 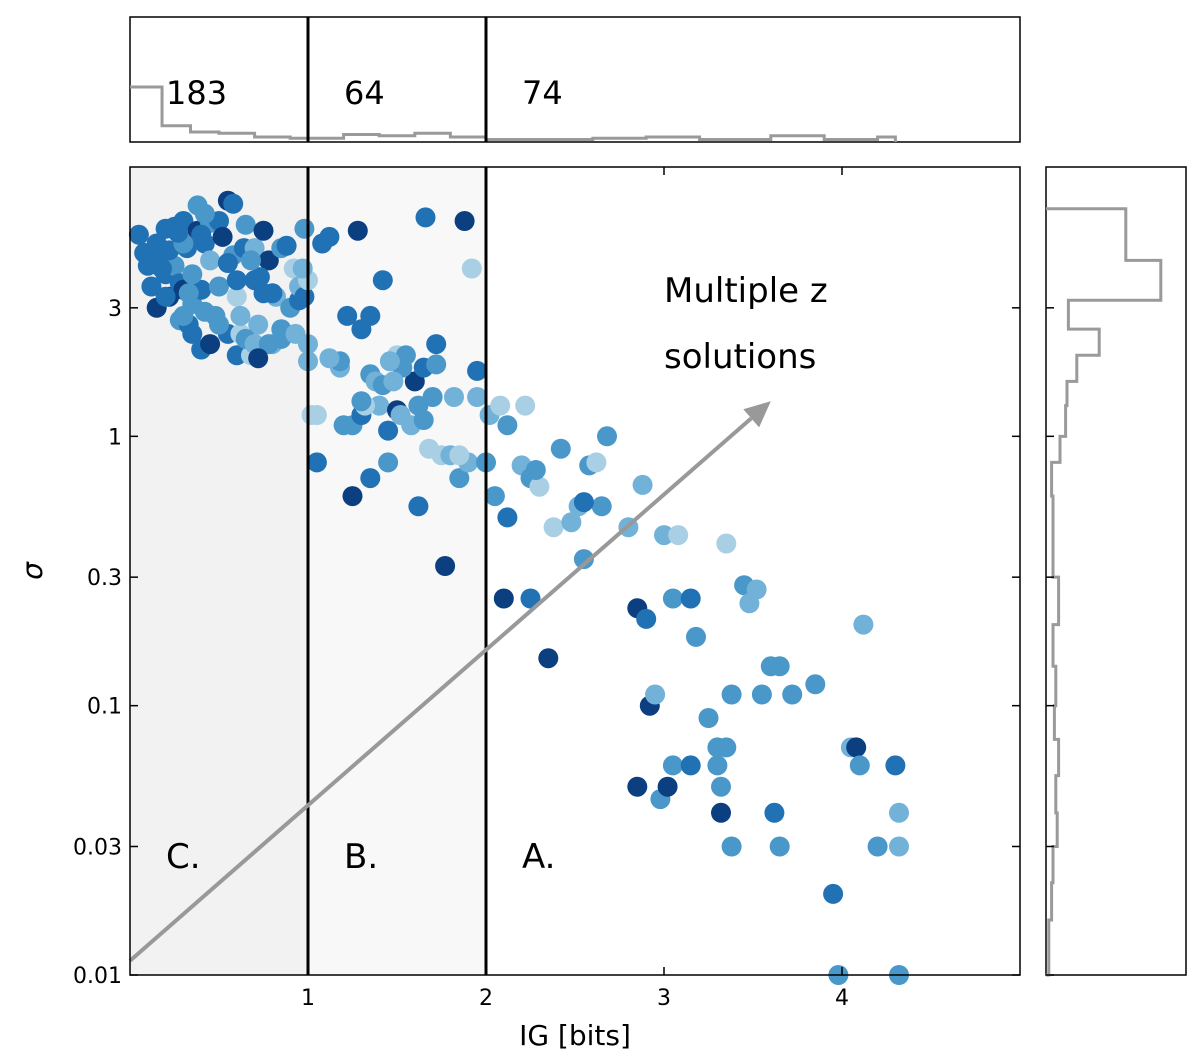 I want to click on top-histogram-frame, so click(x=575, y=79).